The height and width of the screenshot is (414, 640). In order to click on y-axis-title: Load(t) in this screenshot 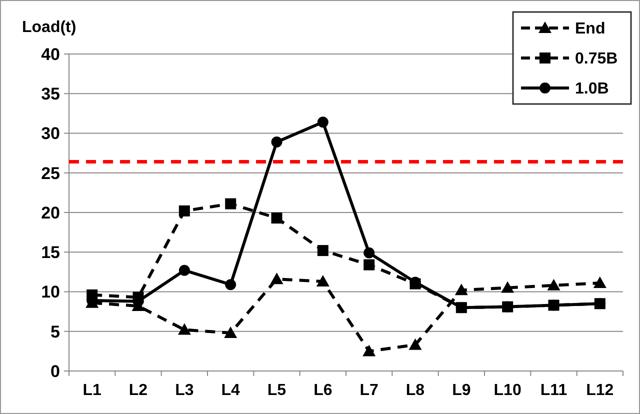, I will do `click(49, 27)`.